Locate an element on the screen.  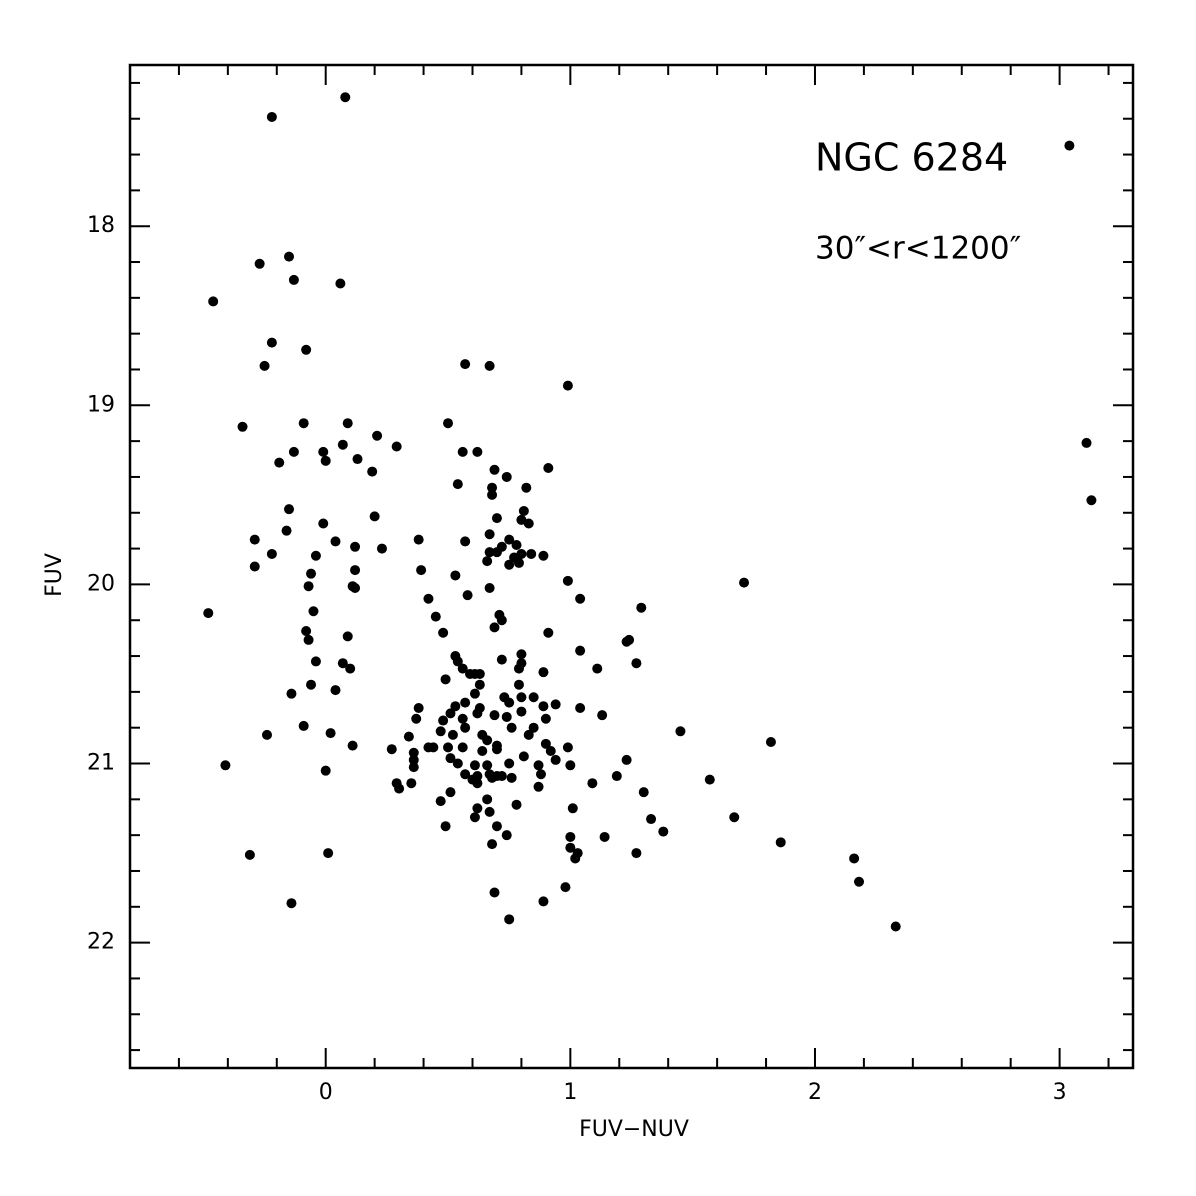
annotation: NGC 6284 is located at coordinates (911, 158).